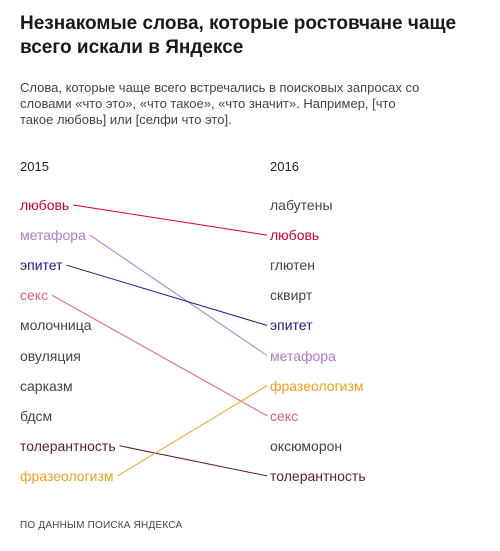  I want to click on right-word-6: метафора, so click(303, 355).